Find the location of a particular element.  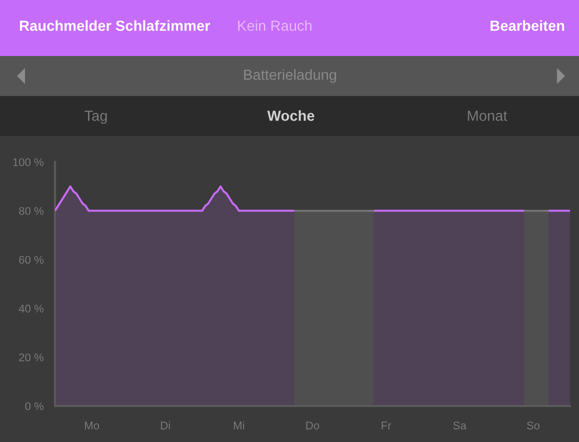

y-tick-label: 100 % is located at coordinates (28, 162).